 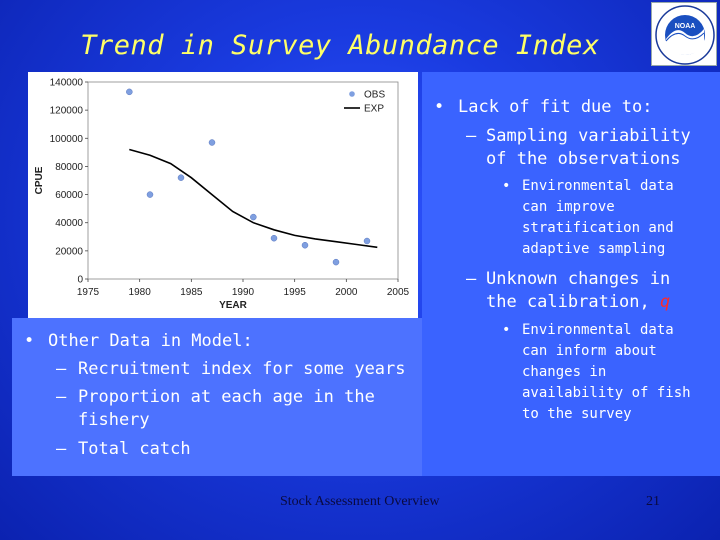 What do you see at coordinates (69, 251) in the screenshot?
I see `y-tick-label: 20000` at bounding box center [69, 251].